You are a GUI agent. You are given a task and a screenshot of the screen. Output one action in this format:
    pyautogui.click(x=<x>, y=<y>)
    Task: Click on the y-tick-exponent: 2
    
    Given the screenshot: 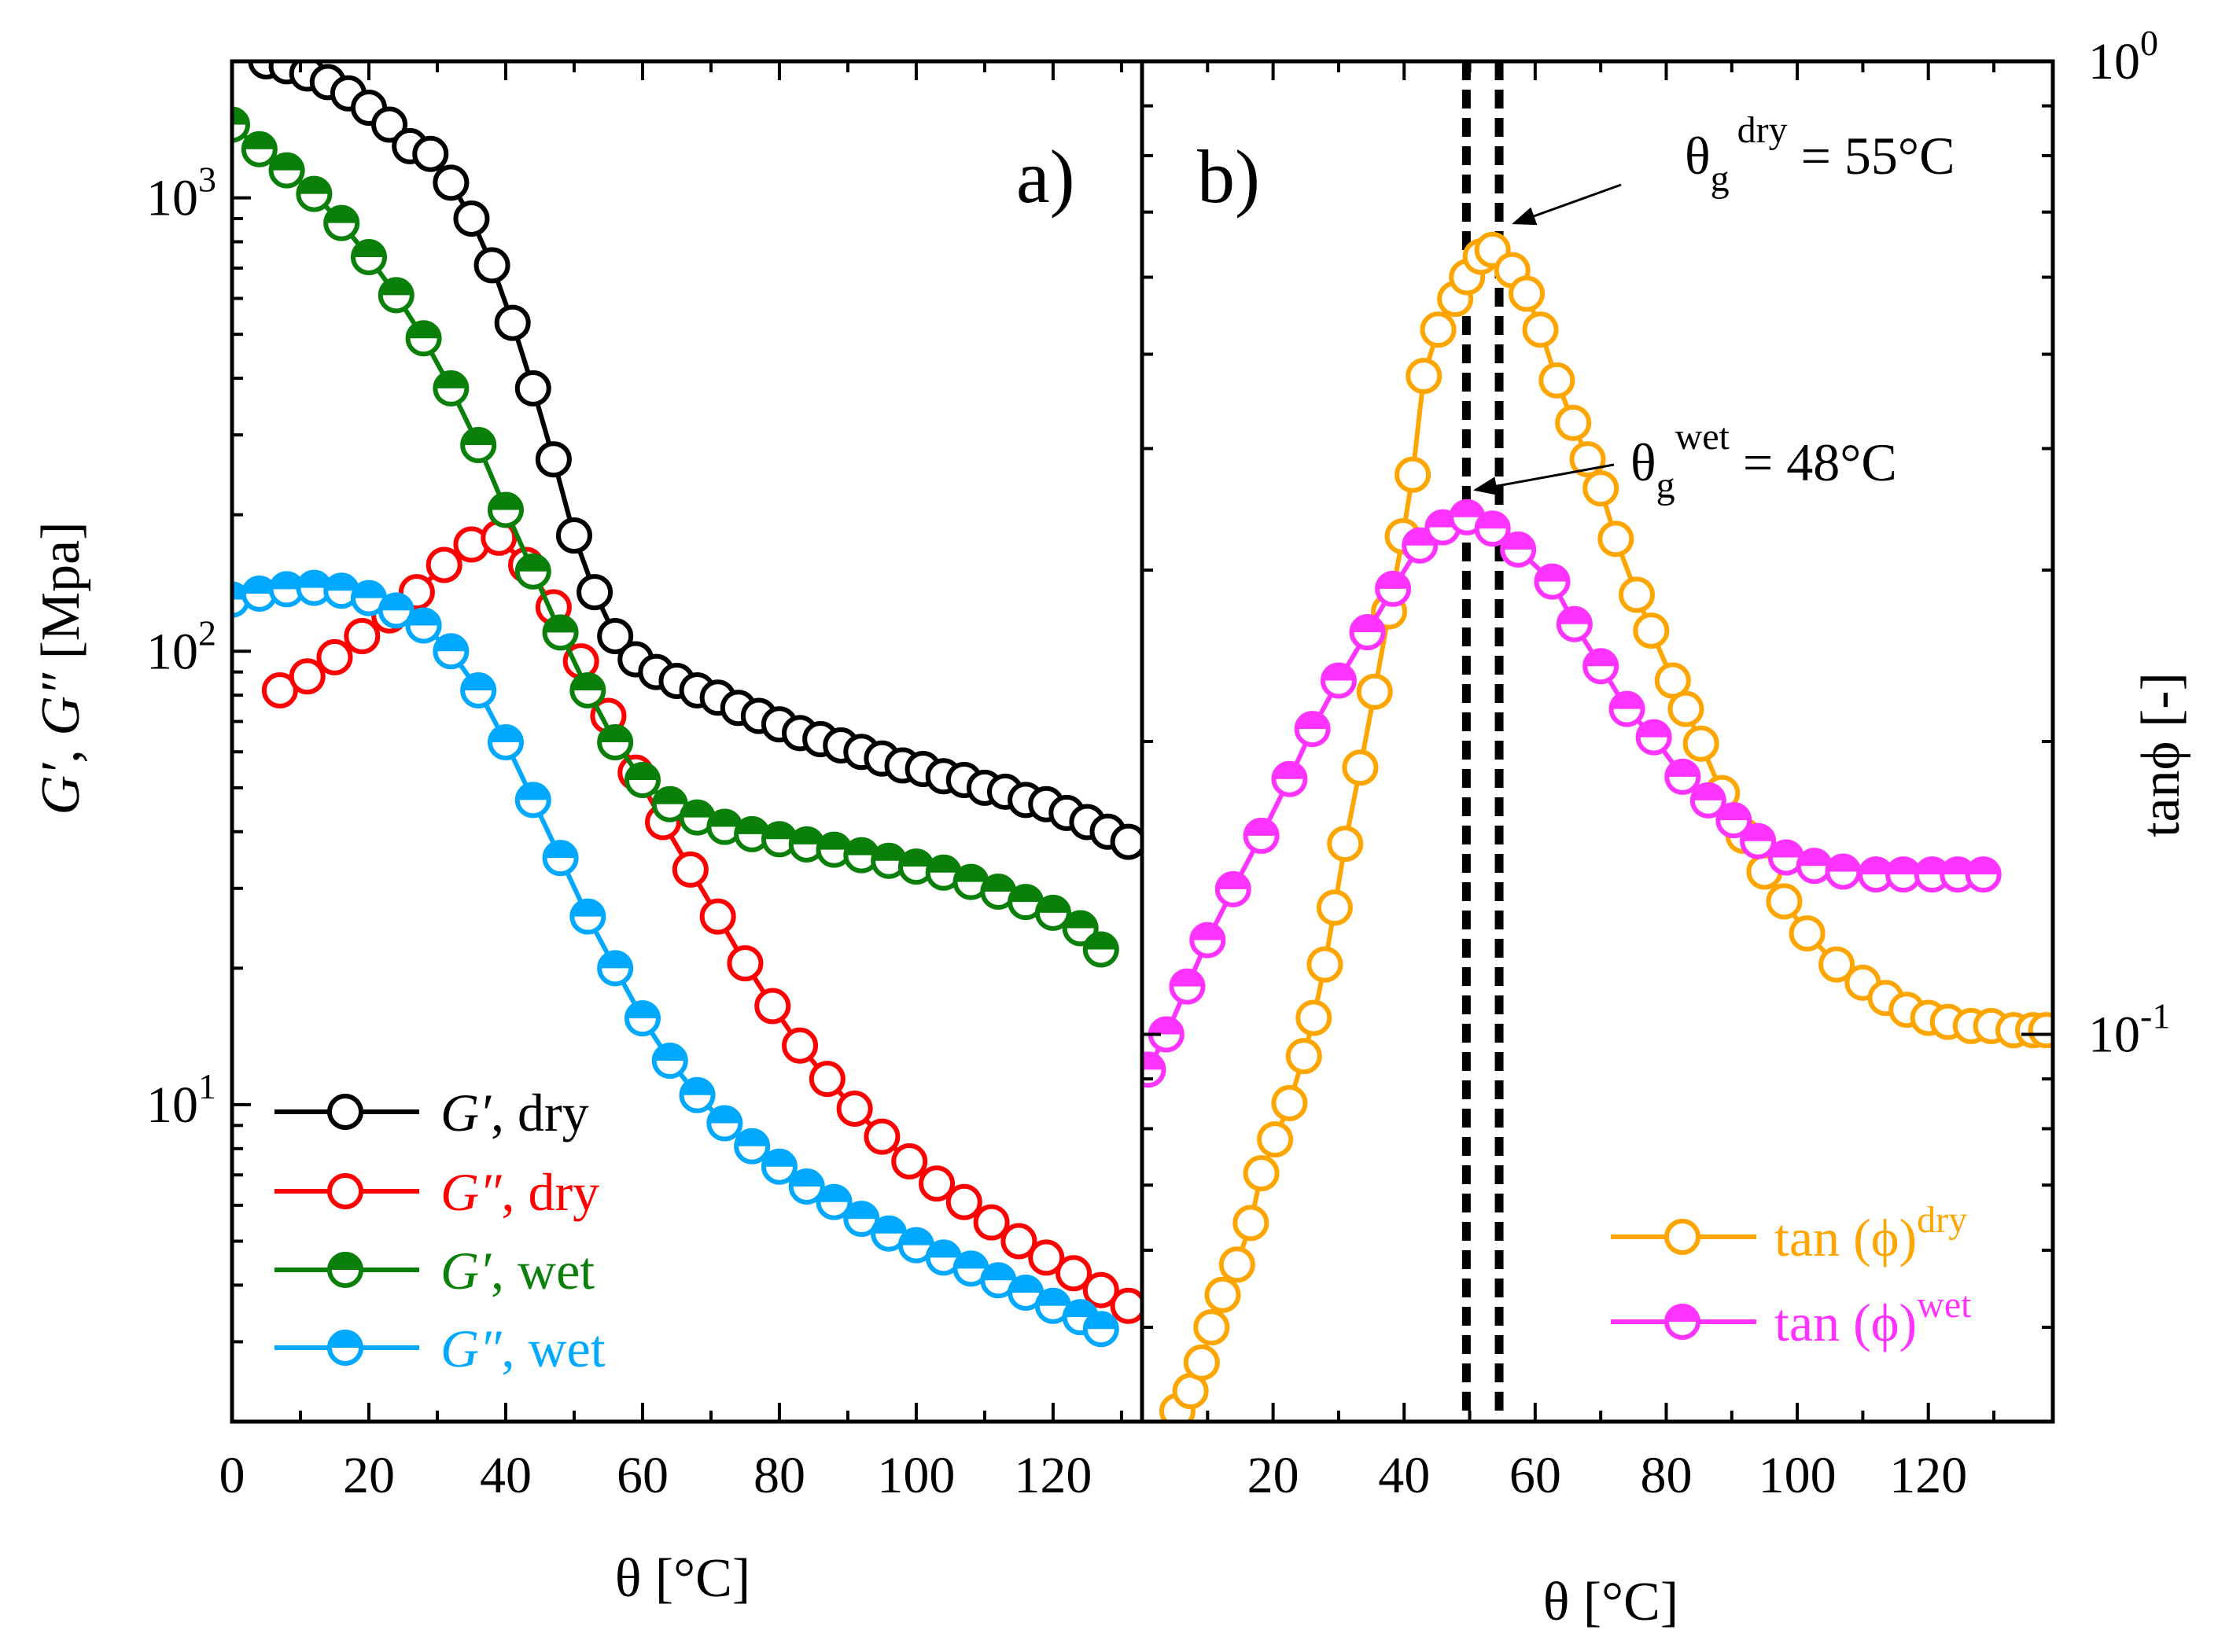 What is the action you would take?
    pyautogui.click(x=207, y=633)
    